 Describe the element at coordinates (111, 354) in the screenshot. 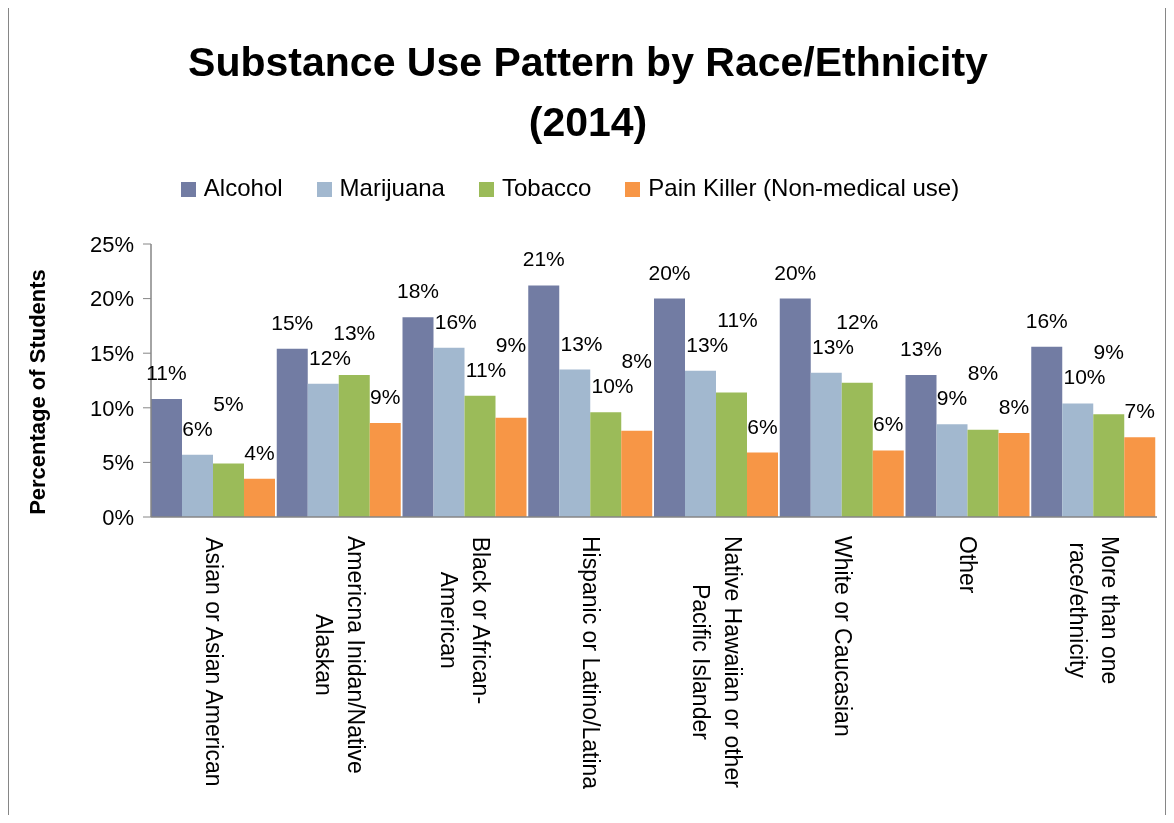

I see `y-tick-label: 15%` at that location.